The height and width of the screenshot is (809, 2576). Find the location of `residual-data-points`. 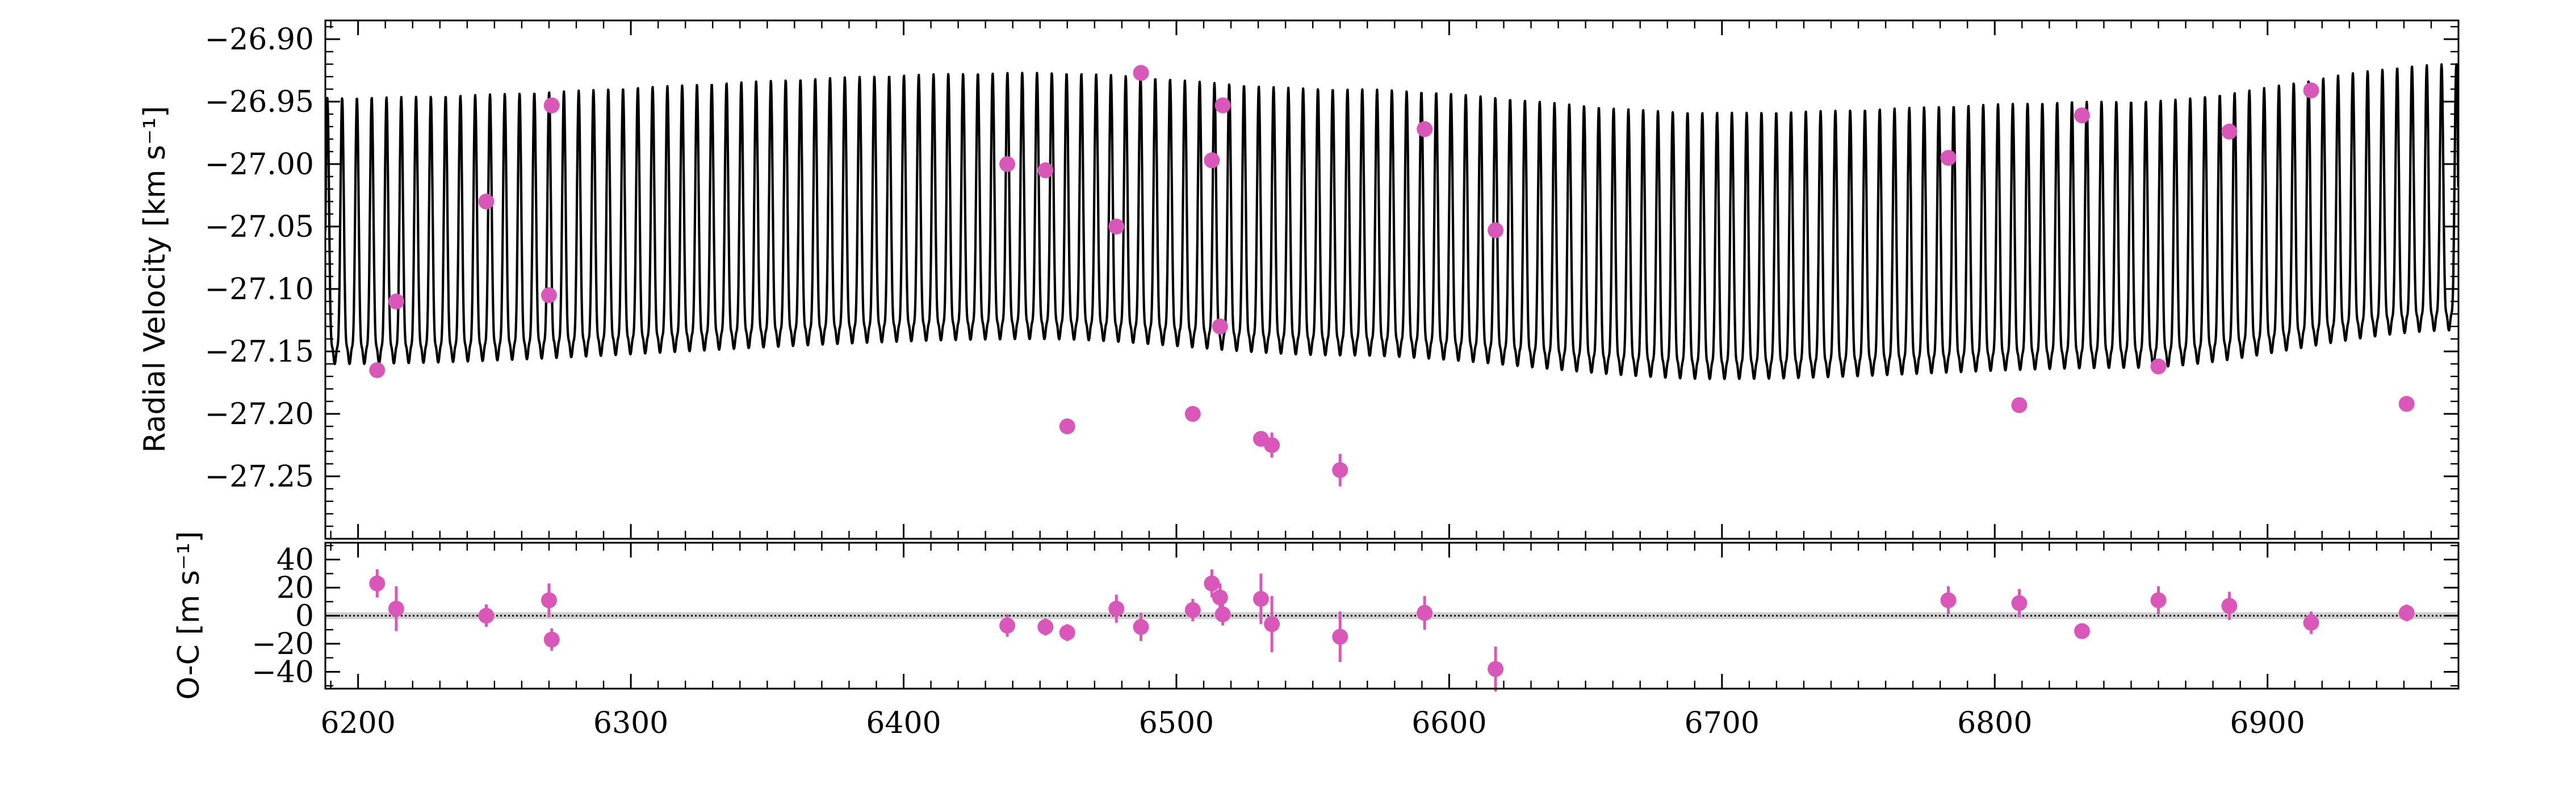

residual-data-points is located at coordinates (1392, 630).